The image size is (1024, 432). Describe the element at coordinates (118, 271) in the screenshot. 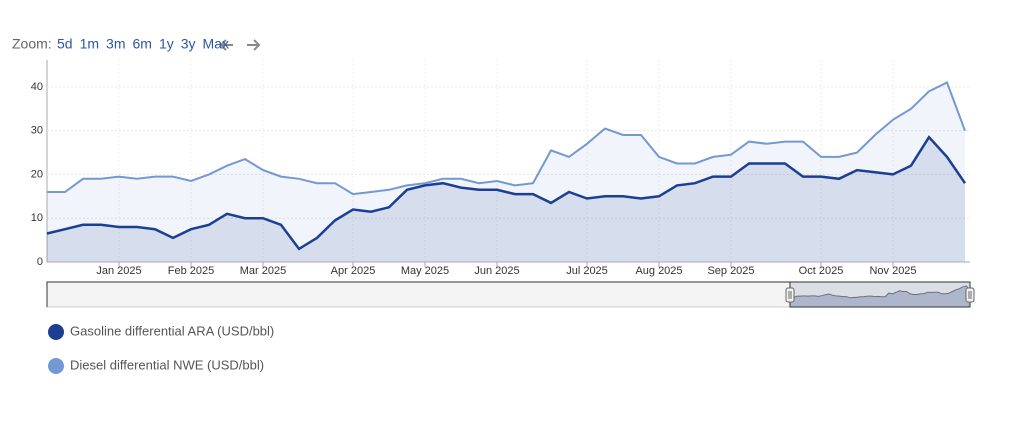

I see `x-tick-label: Jan 2025` at that location.